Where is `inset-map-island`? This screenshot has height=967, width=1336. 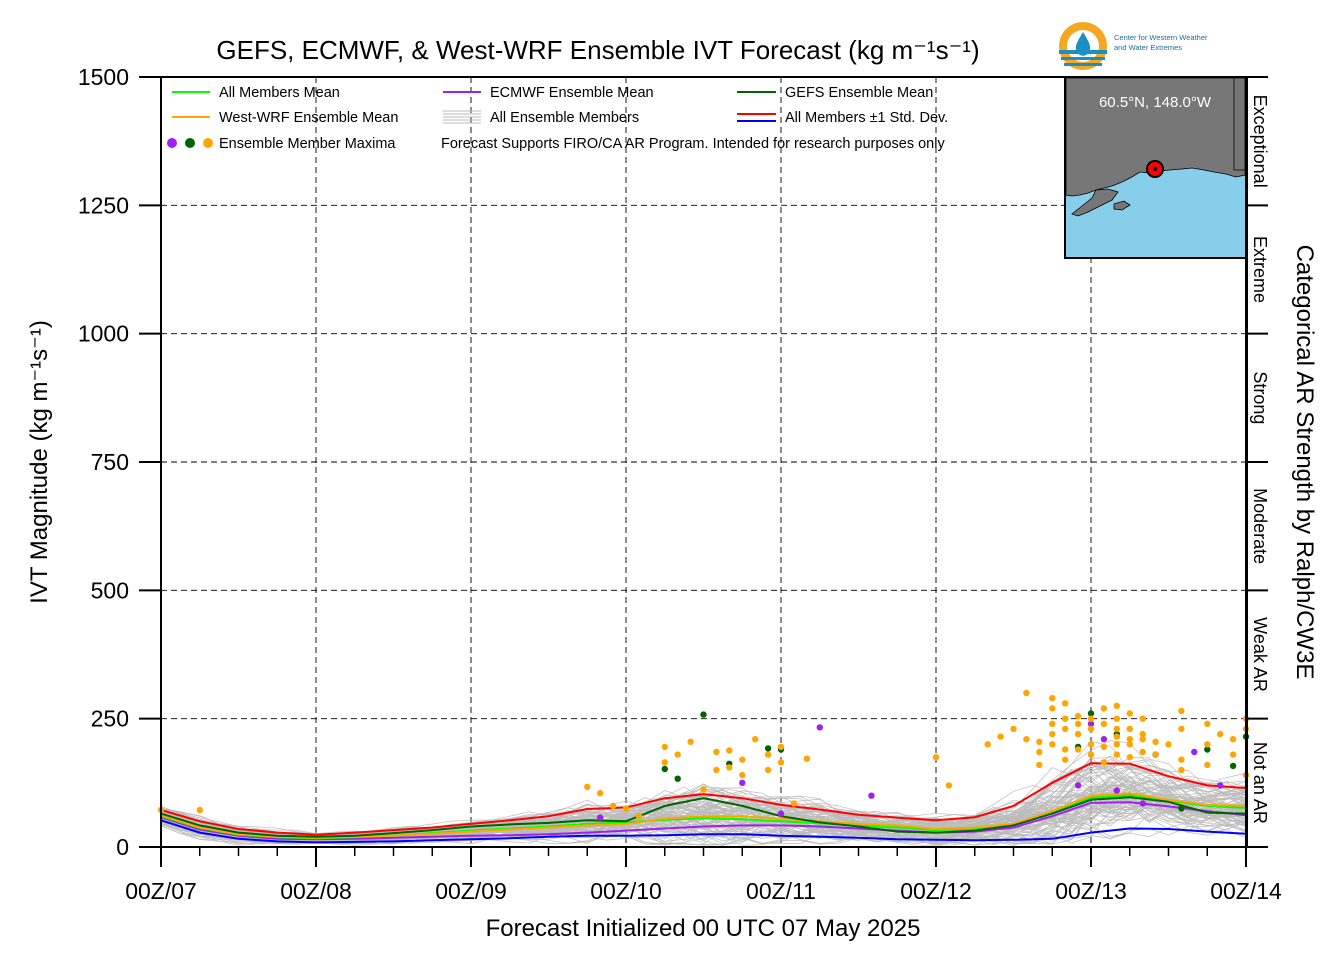 inset-map-island is located at coordinates (1122, 205).